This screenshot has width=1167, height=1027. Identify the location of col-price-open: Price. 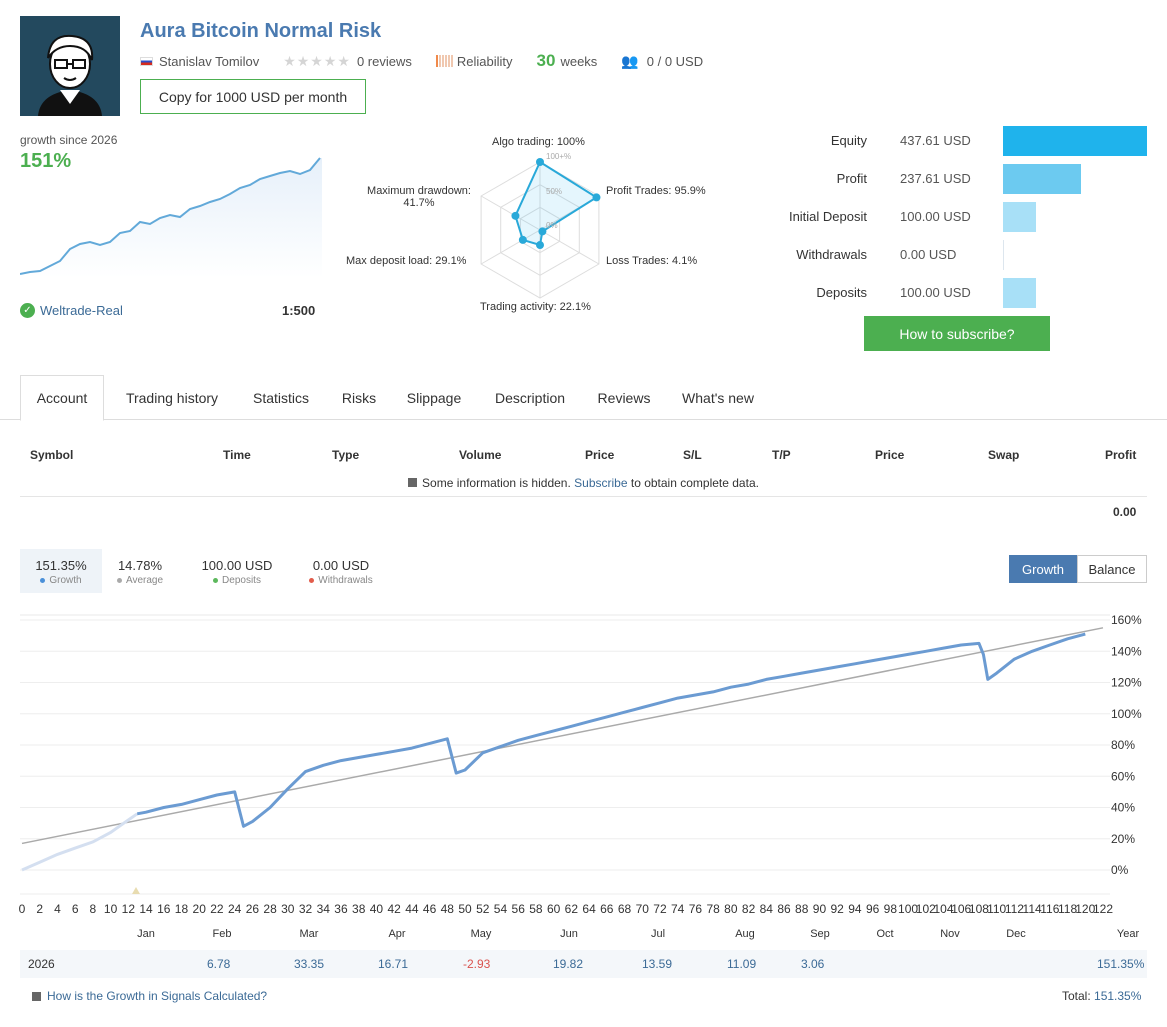
(600, 455).